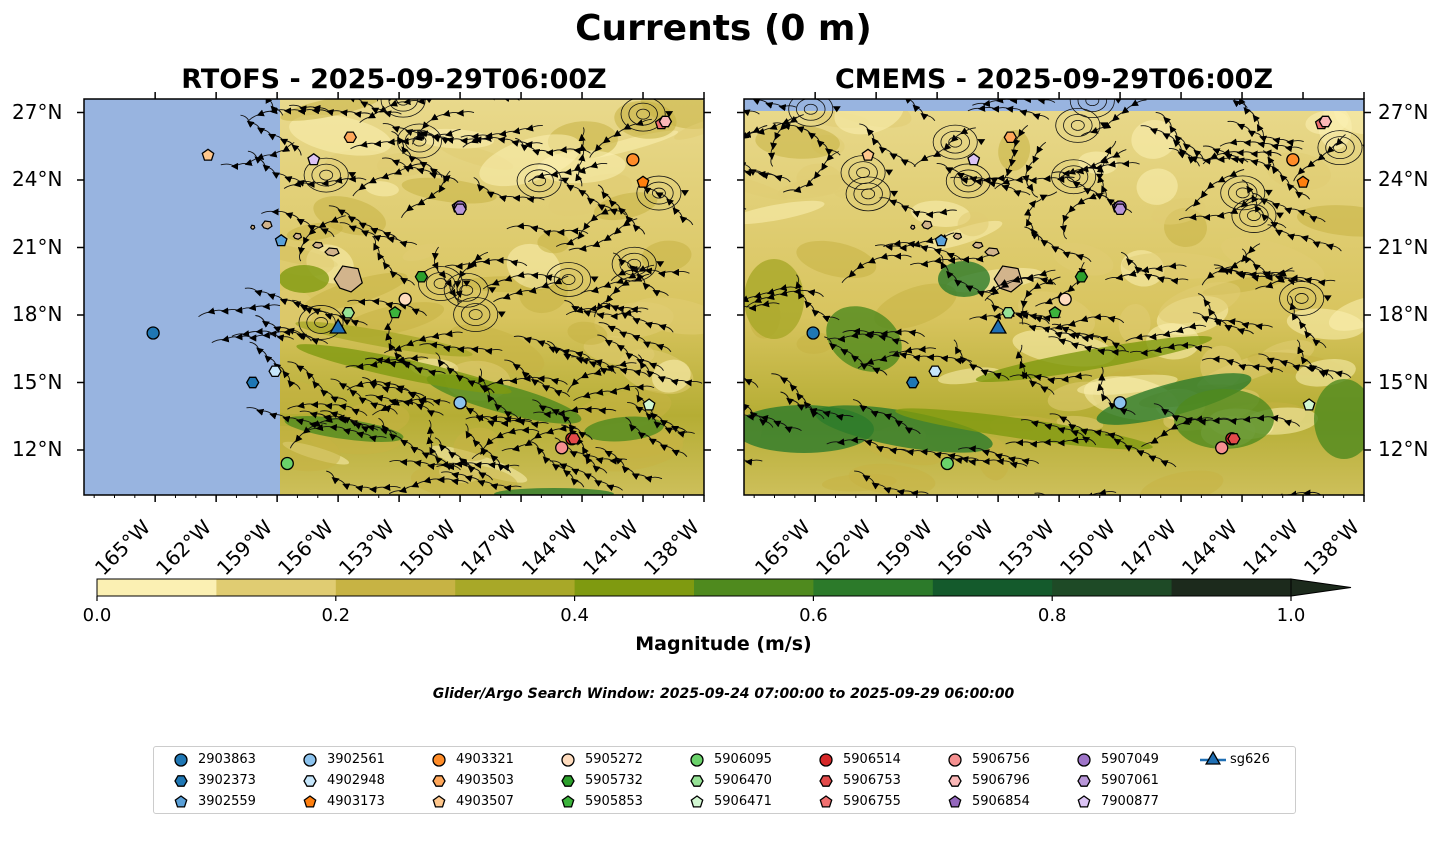 This screenshot has width=1447, height=863. Describe the element at coordinates (1130, 759) in the screenshot. I see `legend-label: 5907049` at that location.